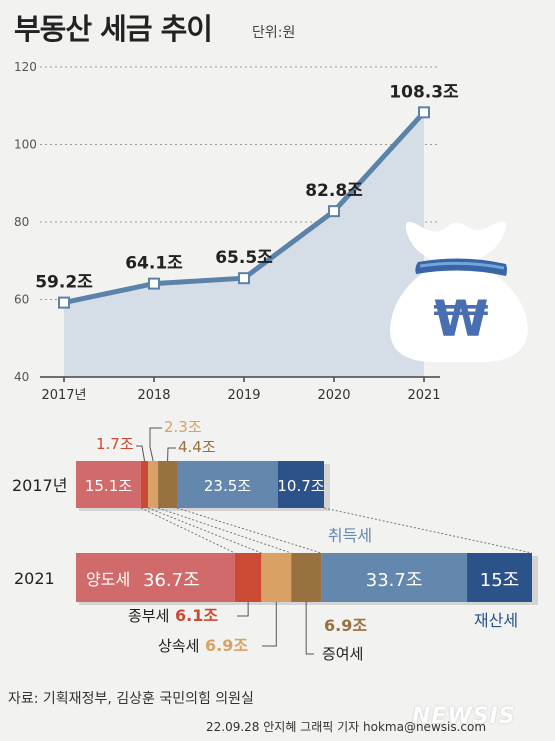 The height and width of the screenshot is (741, 555). What do you see at coordinates (39, 485) in the screenshot?
I see `category-label: 2017년` at bounding box center [39, 485].